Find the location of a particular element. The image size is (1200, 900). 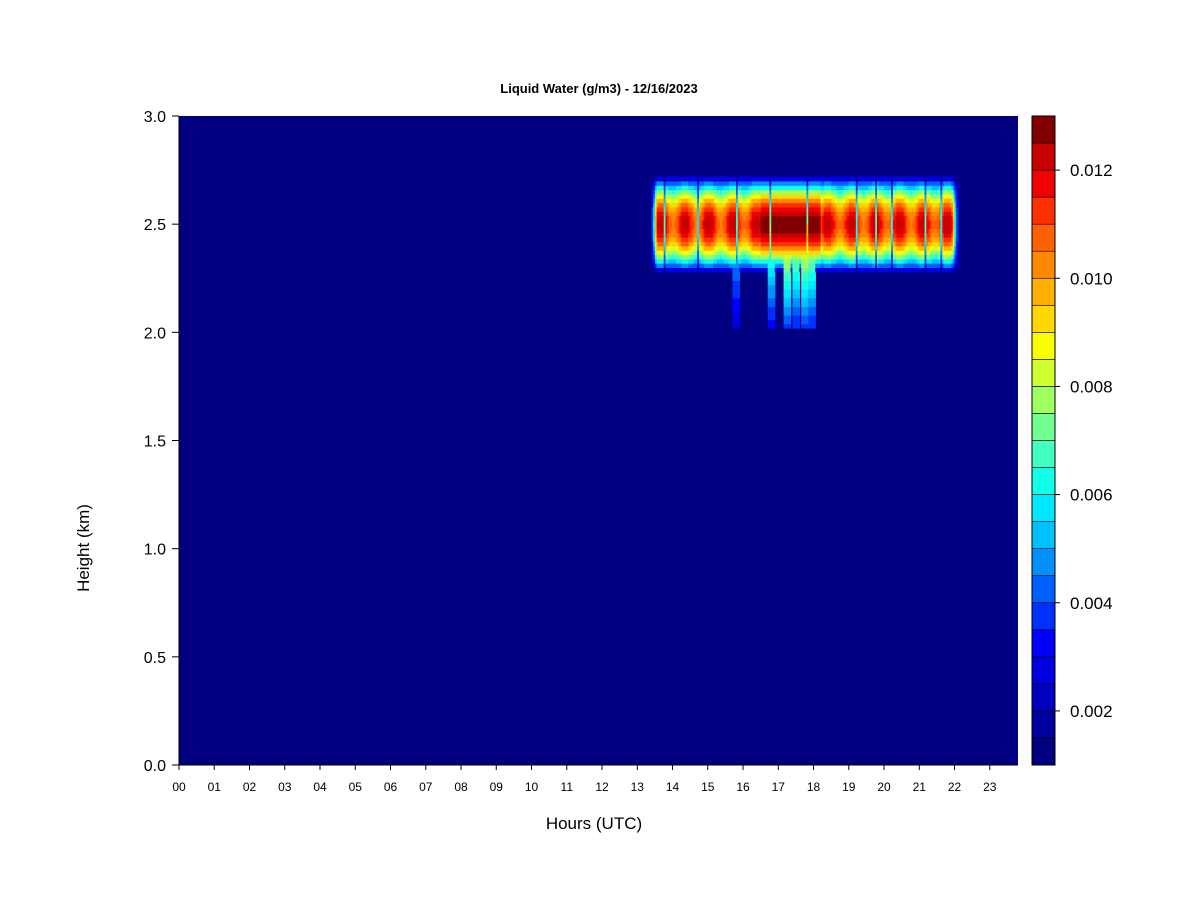

y-axis: 0.00.51.01.52.02.53.0 is located at coordinates (162, 442).